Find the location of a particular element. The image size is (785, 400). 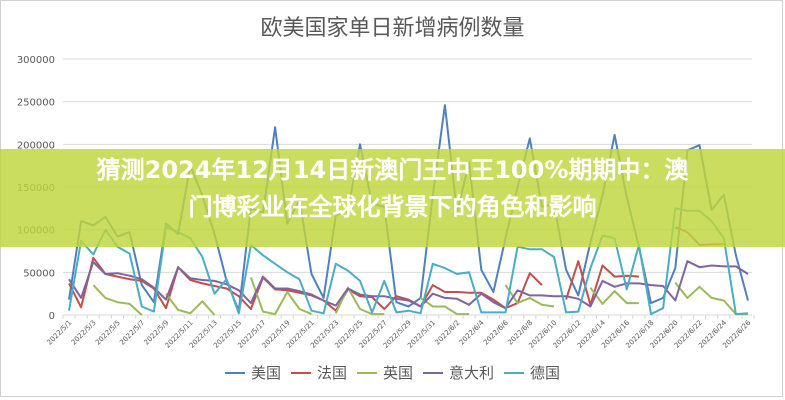

legend-item-germany: 德国 is located at coordinates (532, 372).